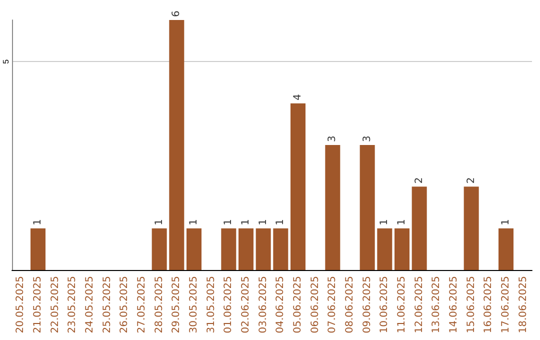 The height and width of the screenshot is (340, 540). I want to click on x-tick-label: 14.06.2025, so click(454, 305).